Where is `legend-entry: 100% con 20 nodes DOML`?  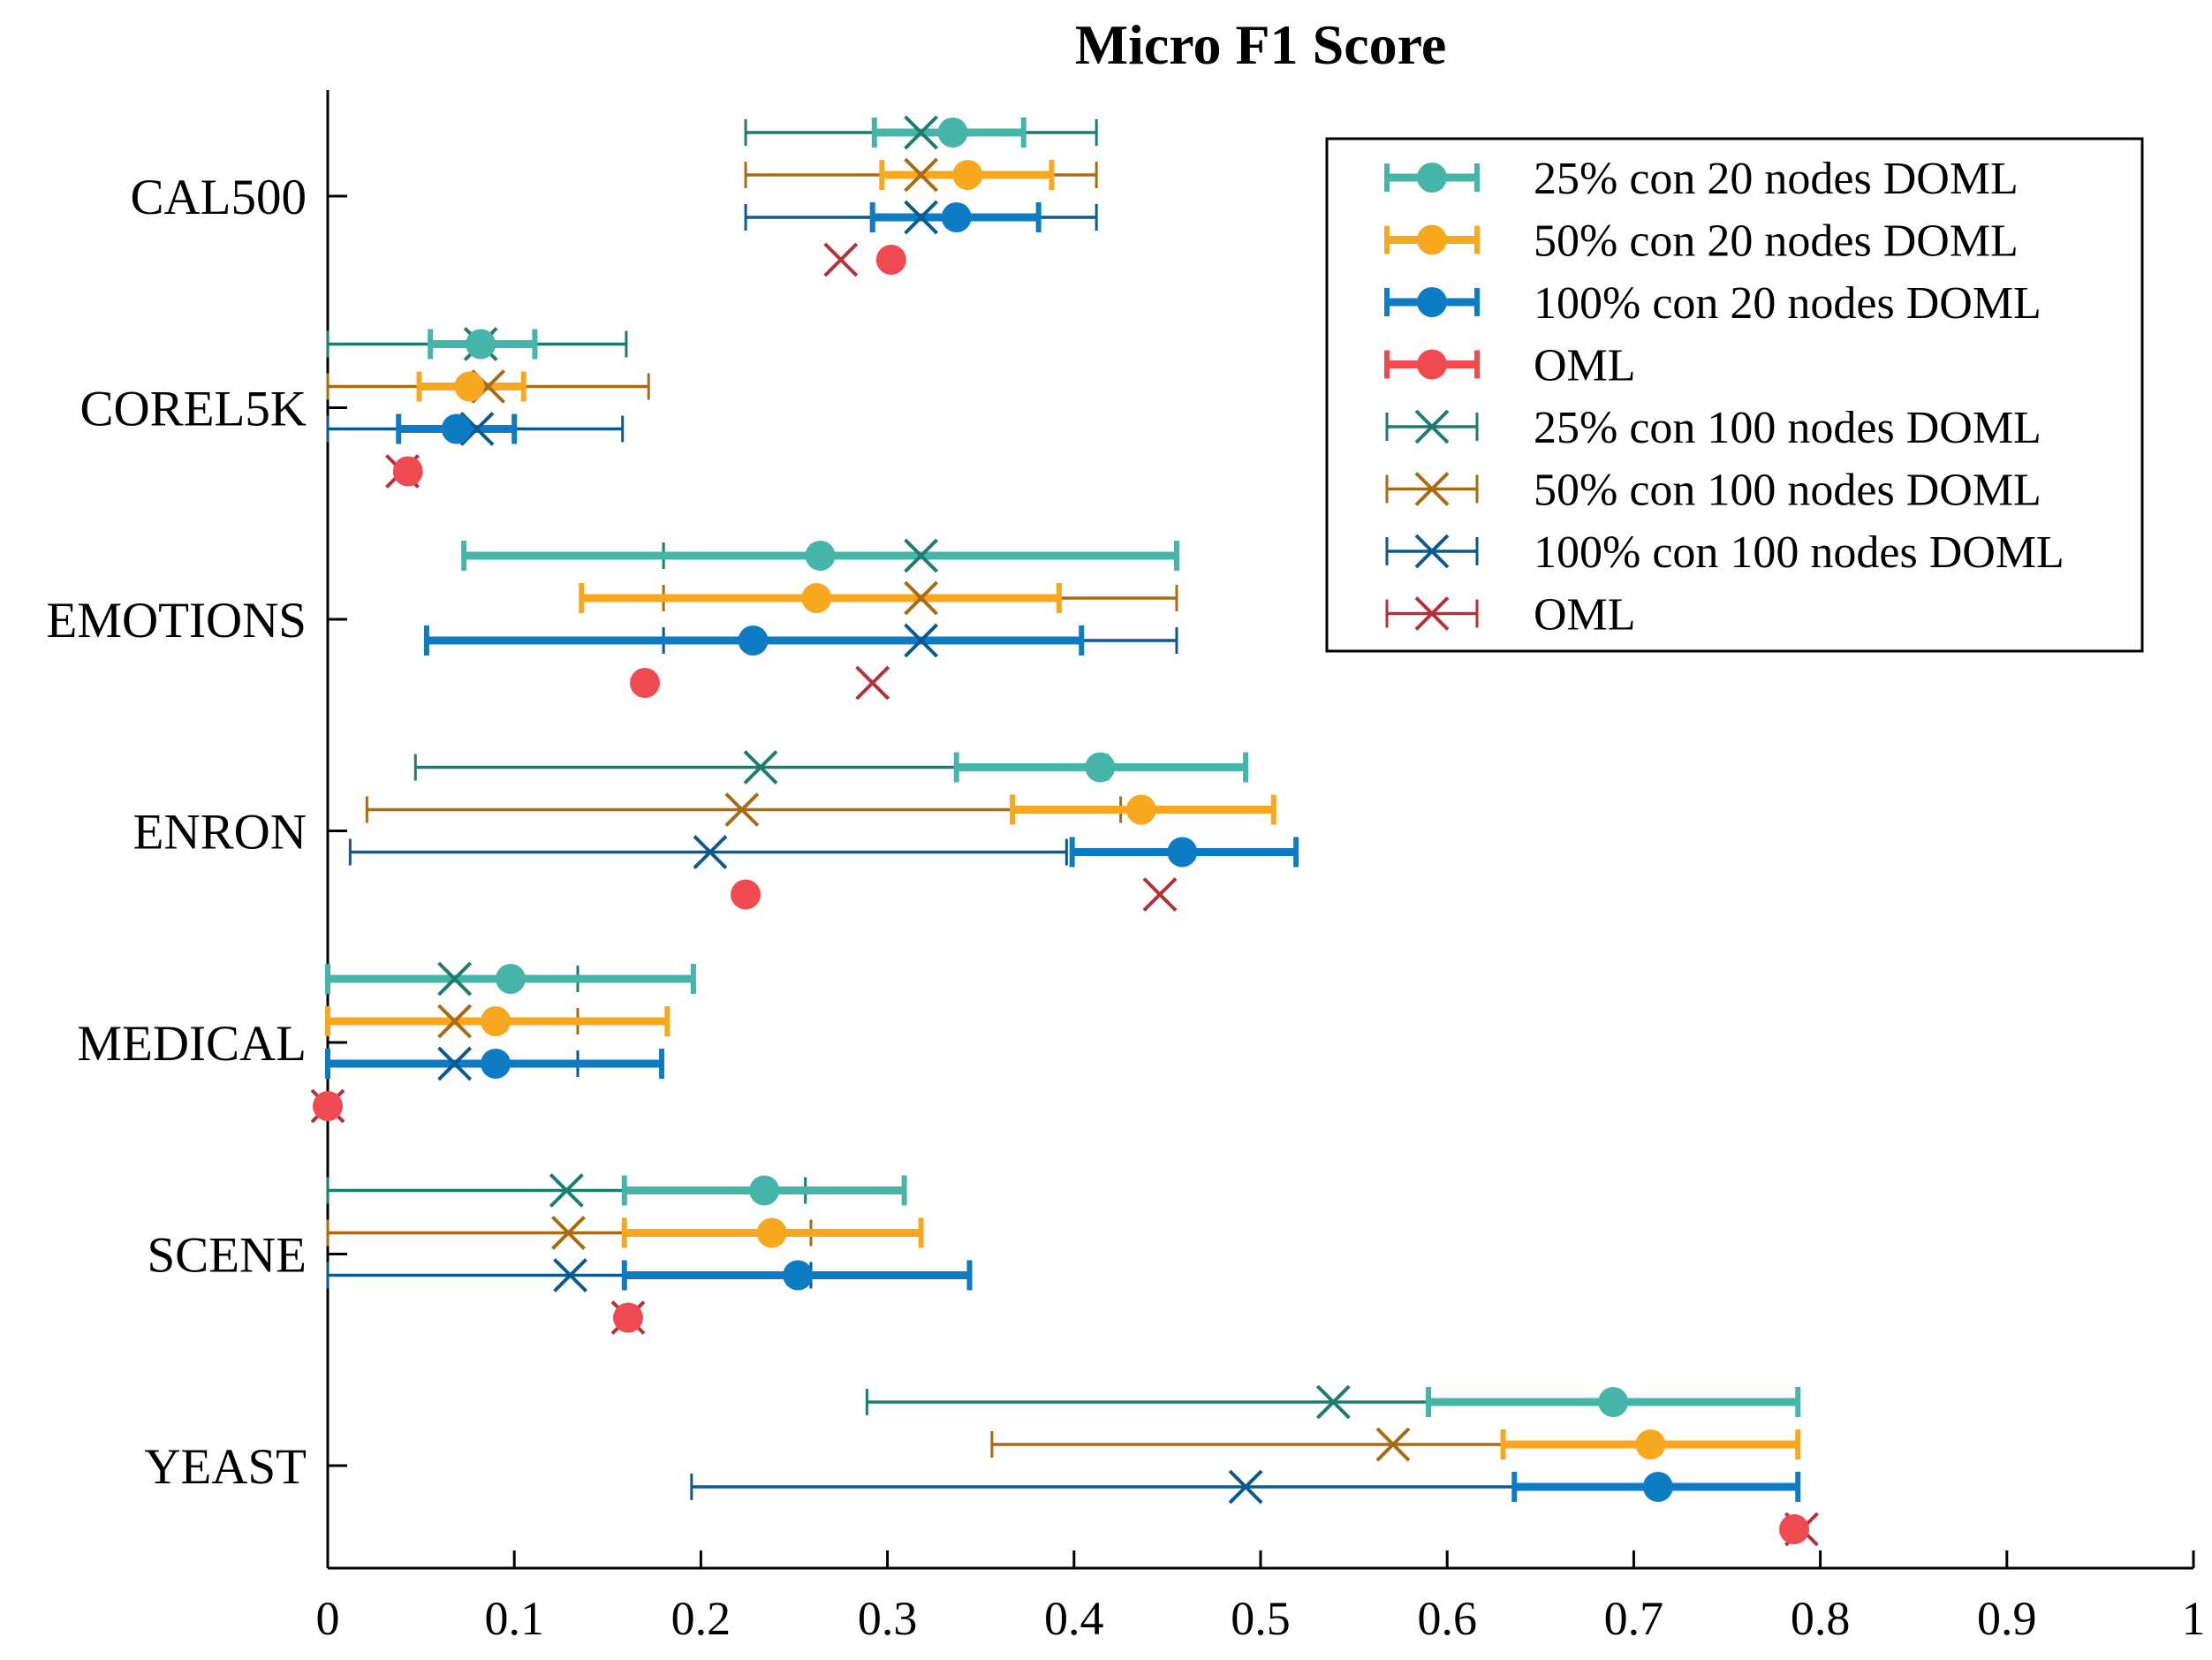 legend-entry: 100% con 20 nodes DOML is located at coordinates (1713, 303).